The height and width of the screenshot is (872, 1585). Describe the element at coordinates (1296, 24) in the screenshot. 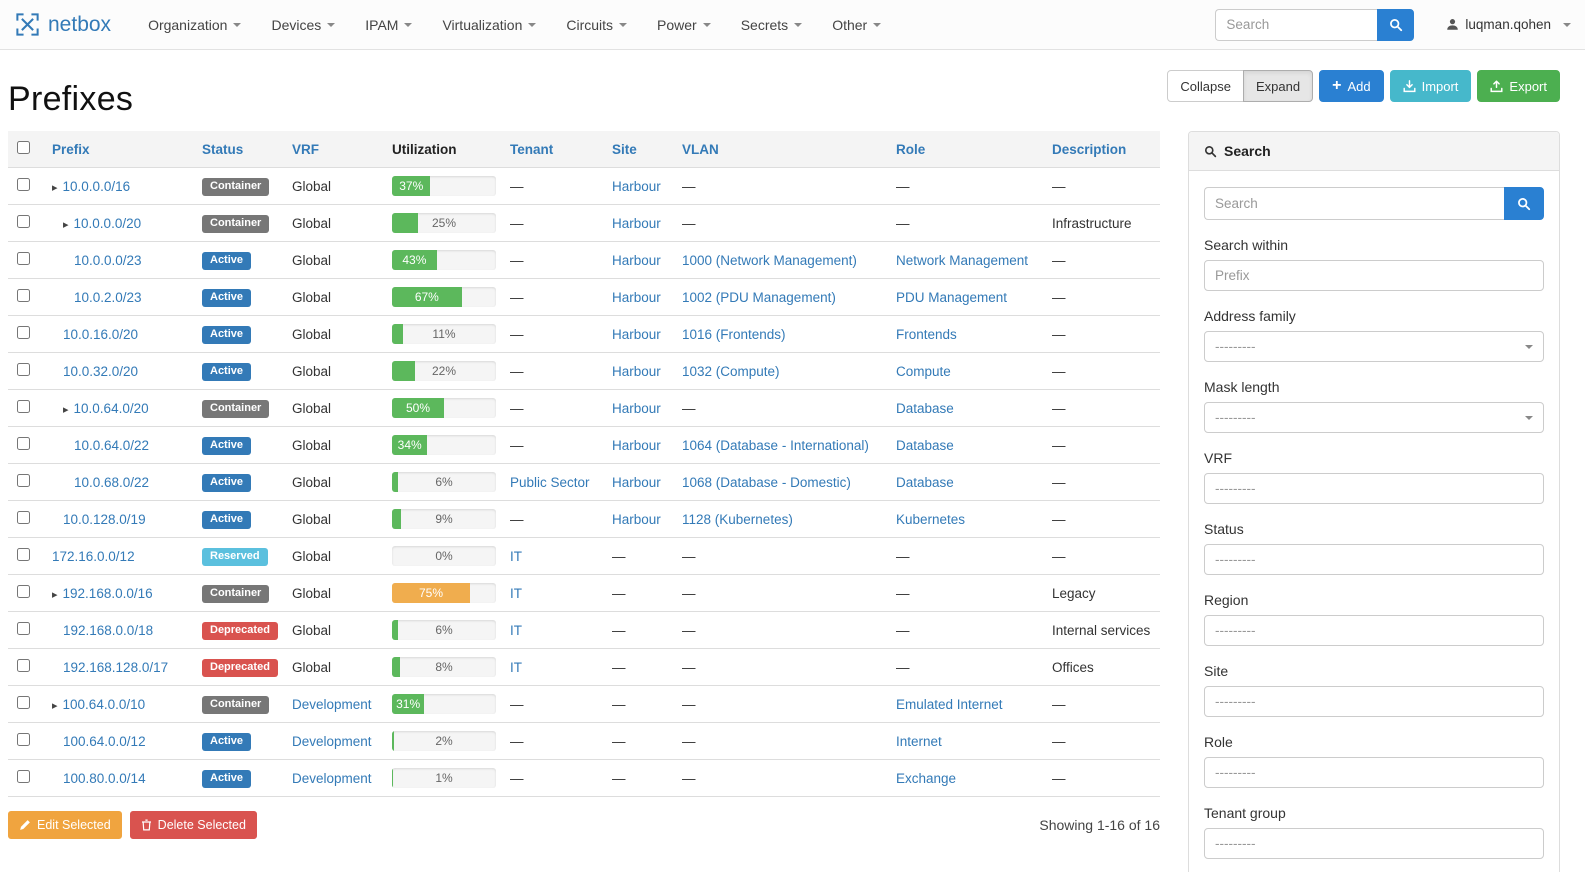

I see `global-search-input` at that location.